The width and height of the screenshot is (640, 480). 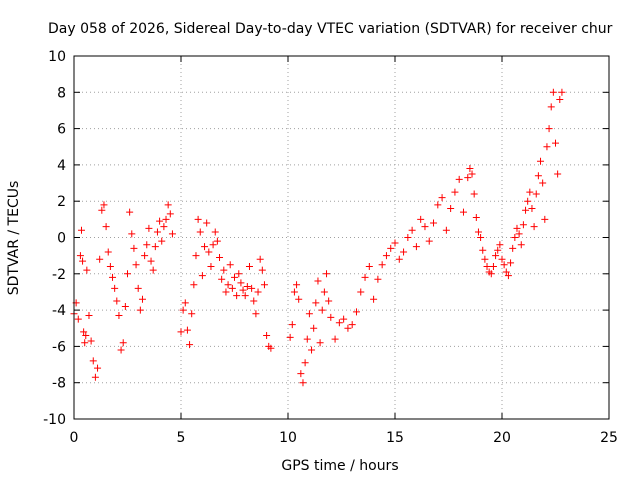 What do you see at coordinates (59, 311) in the screenshot?
I see `y-tick-label: -4` at bounding box center [59, 311].